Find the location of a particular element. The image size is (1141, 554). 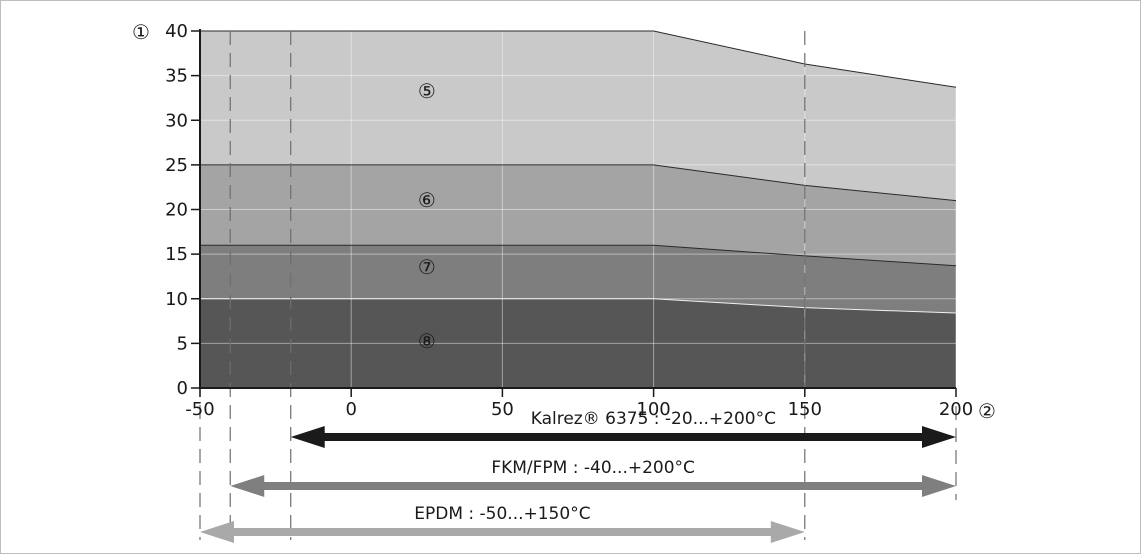

range-arrow-1: Kalrez® 6375 : -20...+200°C is located at coordinates (623, 428).